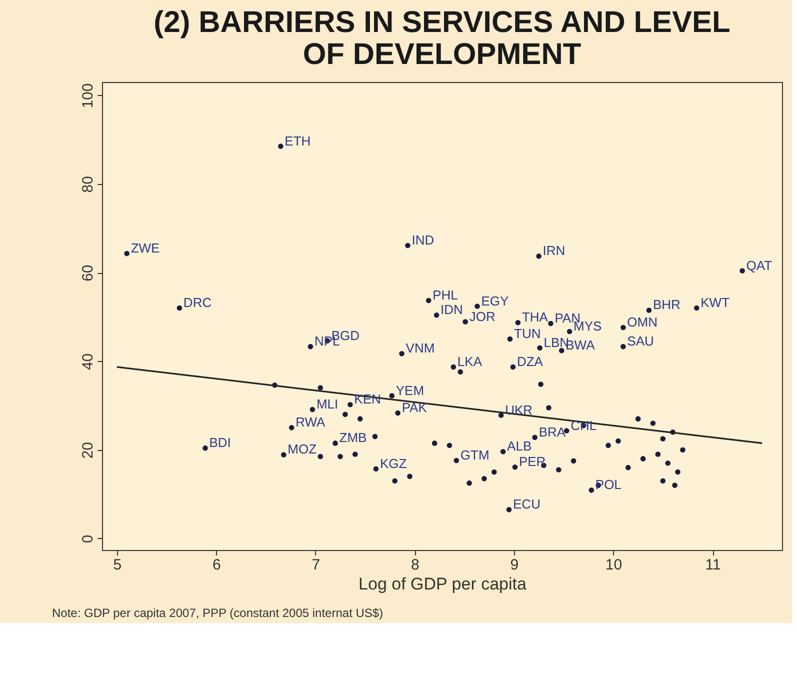 The image size is (797, 685). I want to click on annotation: ZWE, so click(145, 248).